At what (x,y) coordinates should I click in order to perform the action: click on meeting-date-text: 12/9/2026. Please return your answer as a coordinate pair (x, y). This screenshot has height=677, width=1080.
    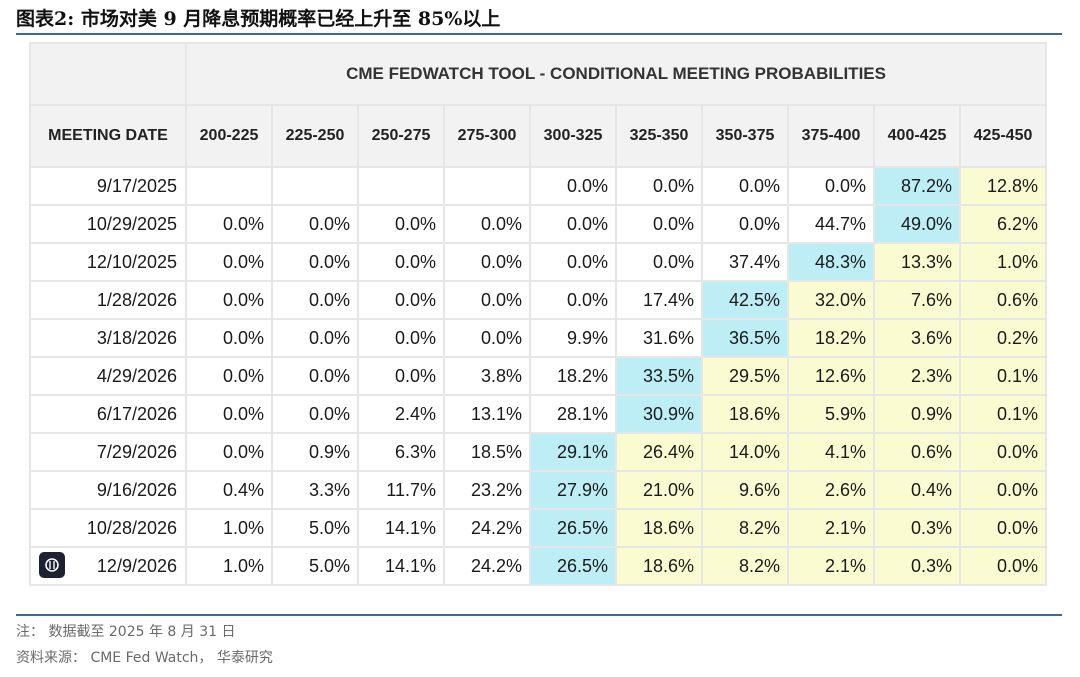
    Looking at the image, I should click on (136, 565).